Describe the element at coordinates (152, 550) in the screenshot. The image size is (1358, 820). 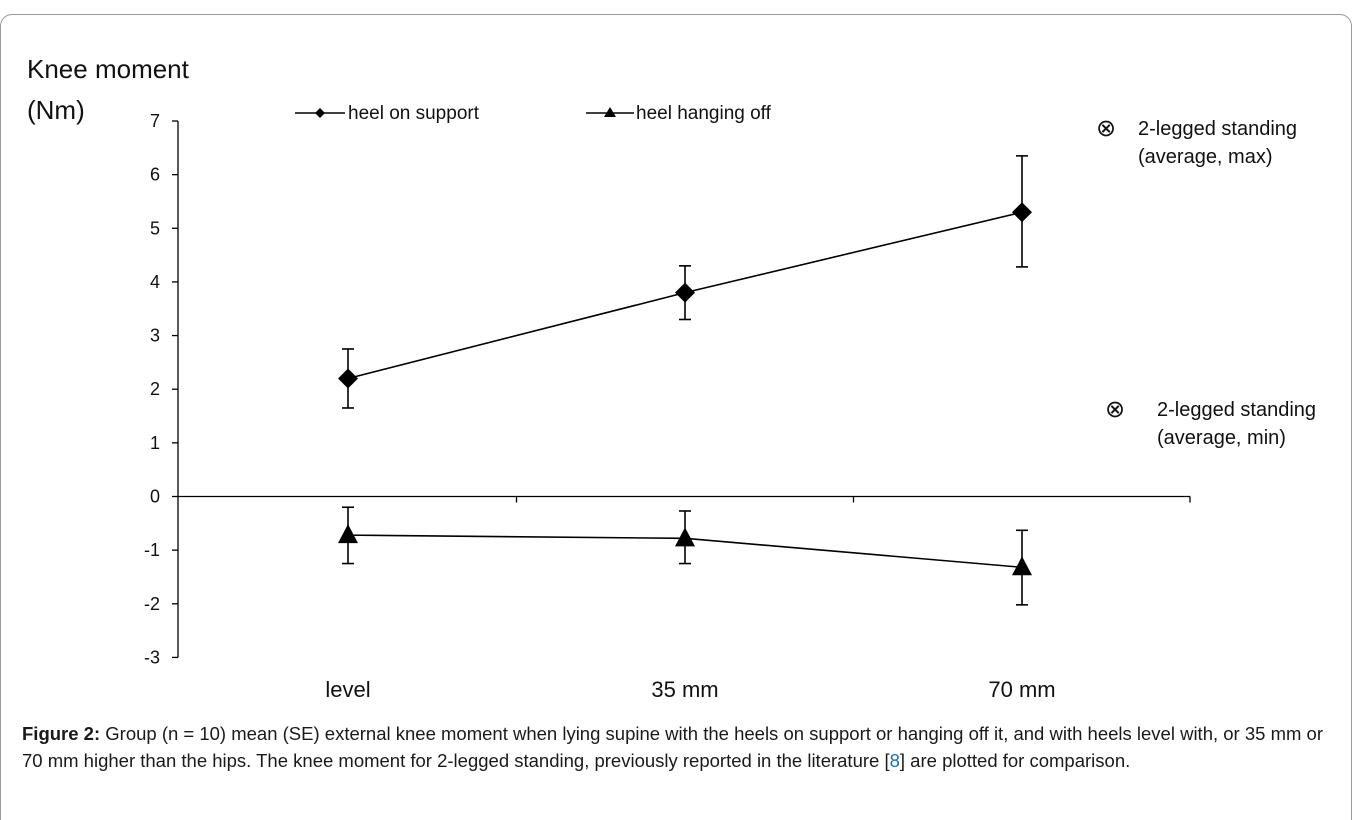
I see `y-tick-label: -1` at that location.